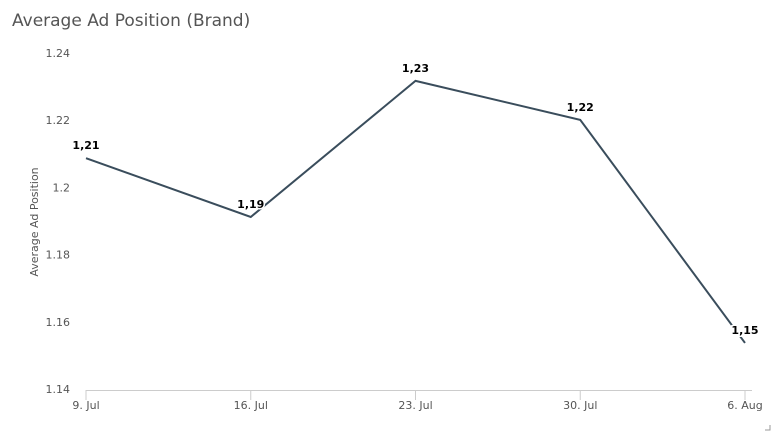 Image resolution: width=778 pixels, height=442 pixels. What do you see at coordinates (58, 255) in the screenshot?
I see `y-tick-label: 1.18` at bounding box center [58, 255].